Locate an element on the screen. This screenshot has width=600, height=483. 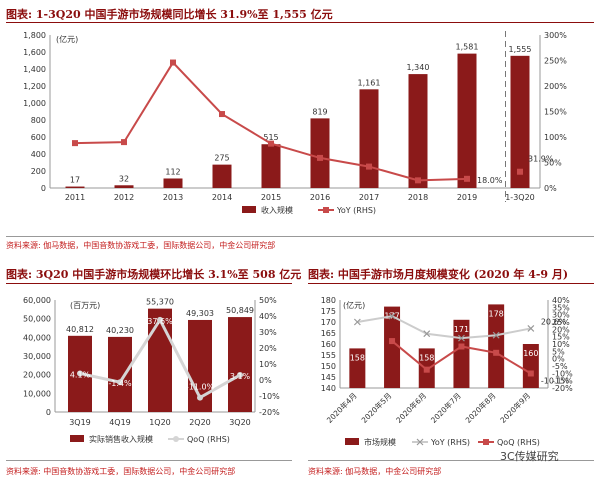
y2-tick-label: -10% is located at coordinates (269, 396).